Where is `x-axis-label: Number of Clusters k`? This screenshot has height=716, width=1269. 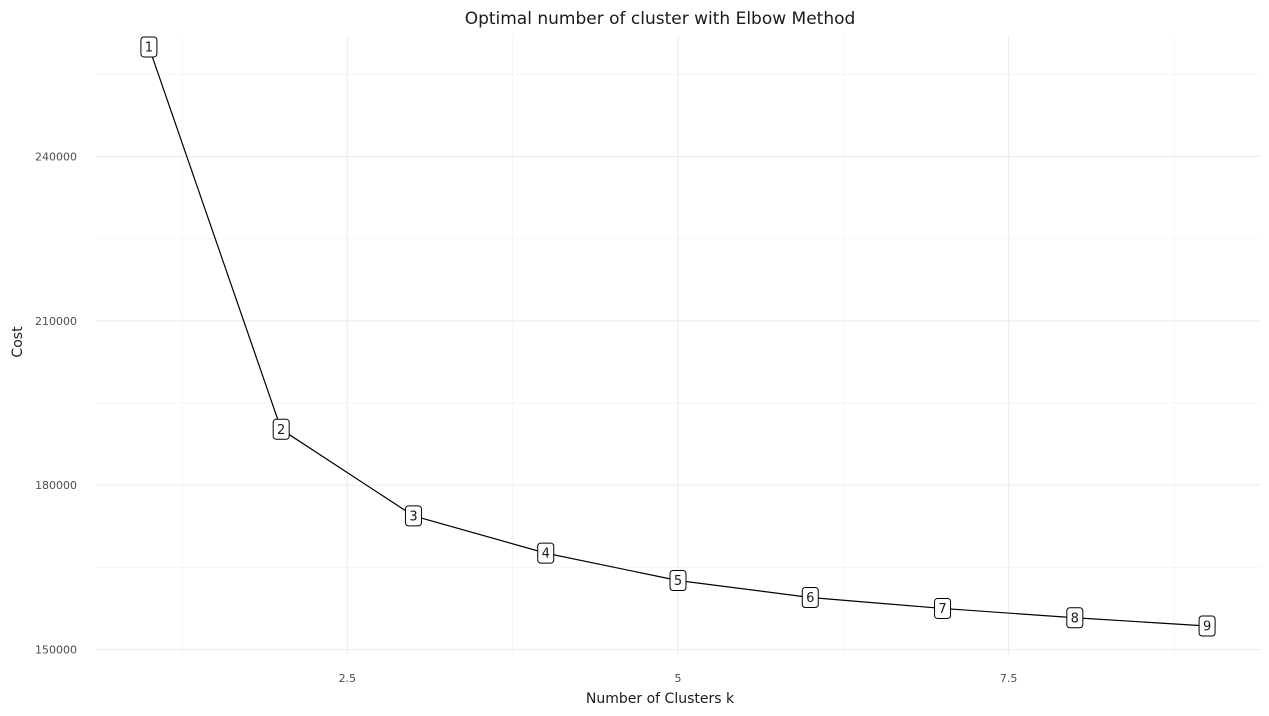 x-axis-label: Number of Clusters k is located at coordinates (660, 699).